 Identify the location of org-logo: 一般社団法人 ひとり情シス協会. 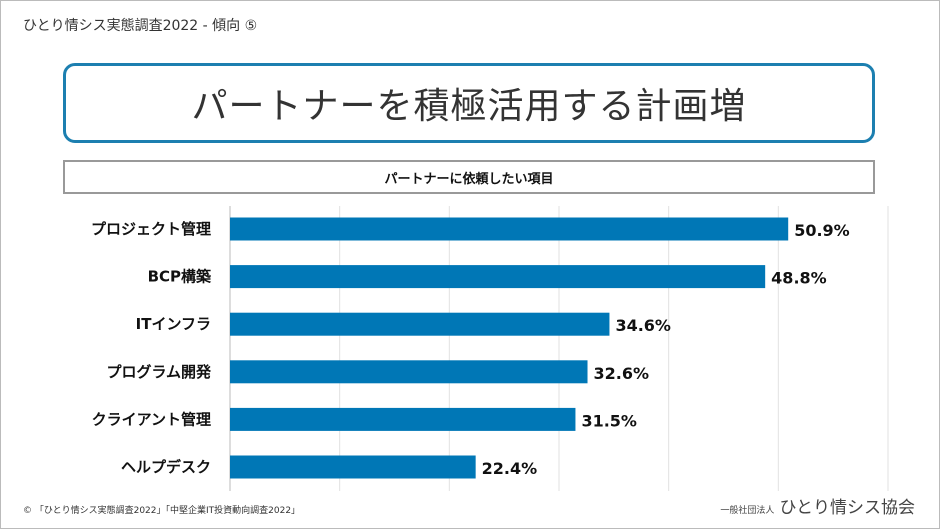
(817, 505).